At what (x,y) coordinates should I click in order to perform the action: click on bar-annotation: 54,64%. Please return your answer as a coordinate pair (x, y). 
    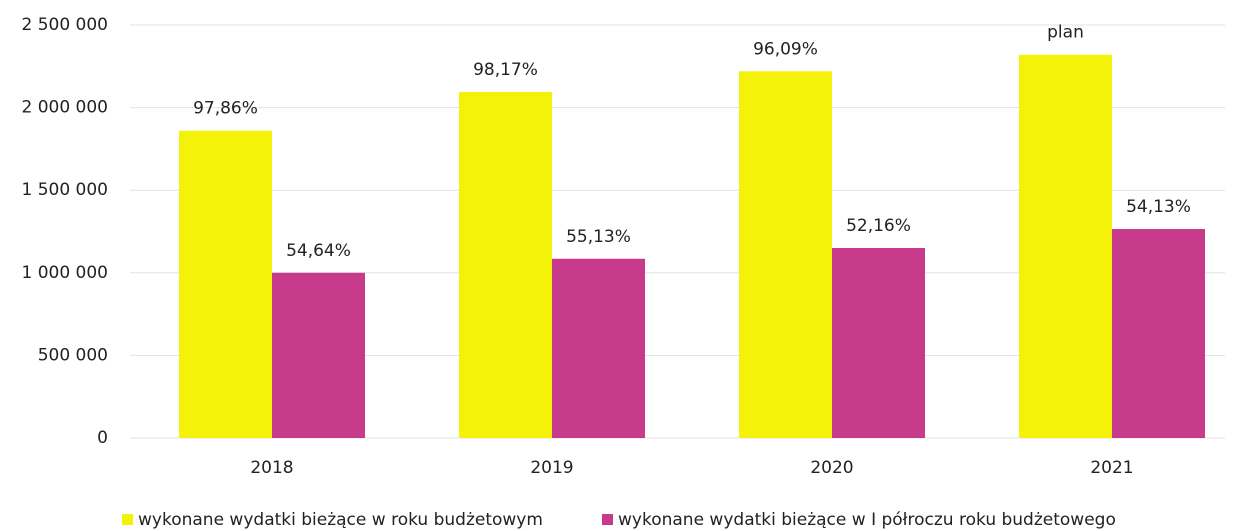
    Looking at the image, I should click on (318, 251).